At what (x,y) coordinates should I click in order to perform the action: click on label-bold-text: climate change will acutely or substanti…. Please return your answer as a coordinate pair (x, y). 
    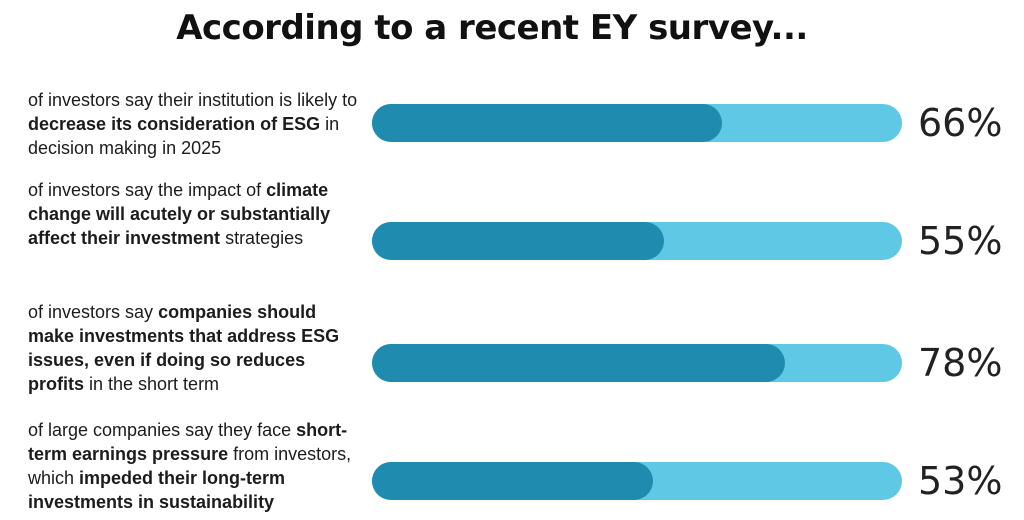
    Looking at the image, I should click on (179, 214).